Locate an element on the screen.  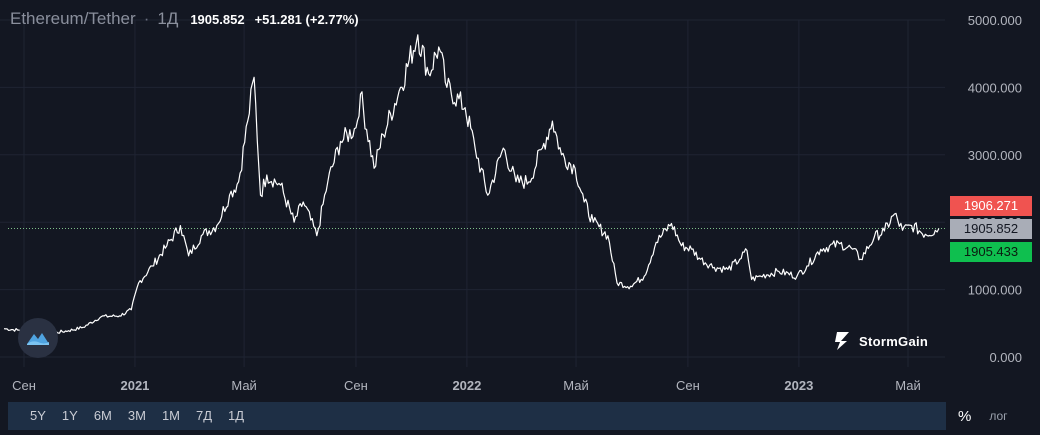
timeframe-toolbar: 5Y 1Y 6M 3M 1M 7Д 1Д is located at coordinates (477, 416).